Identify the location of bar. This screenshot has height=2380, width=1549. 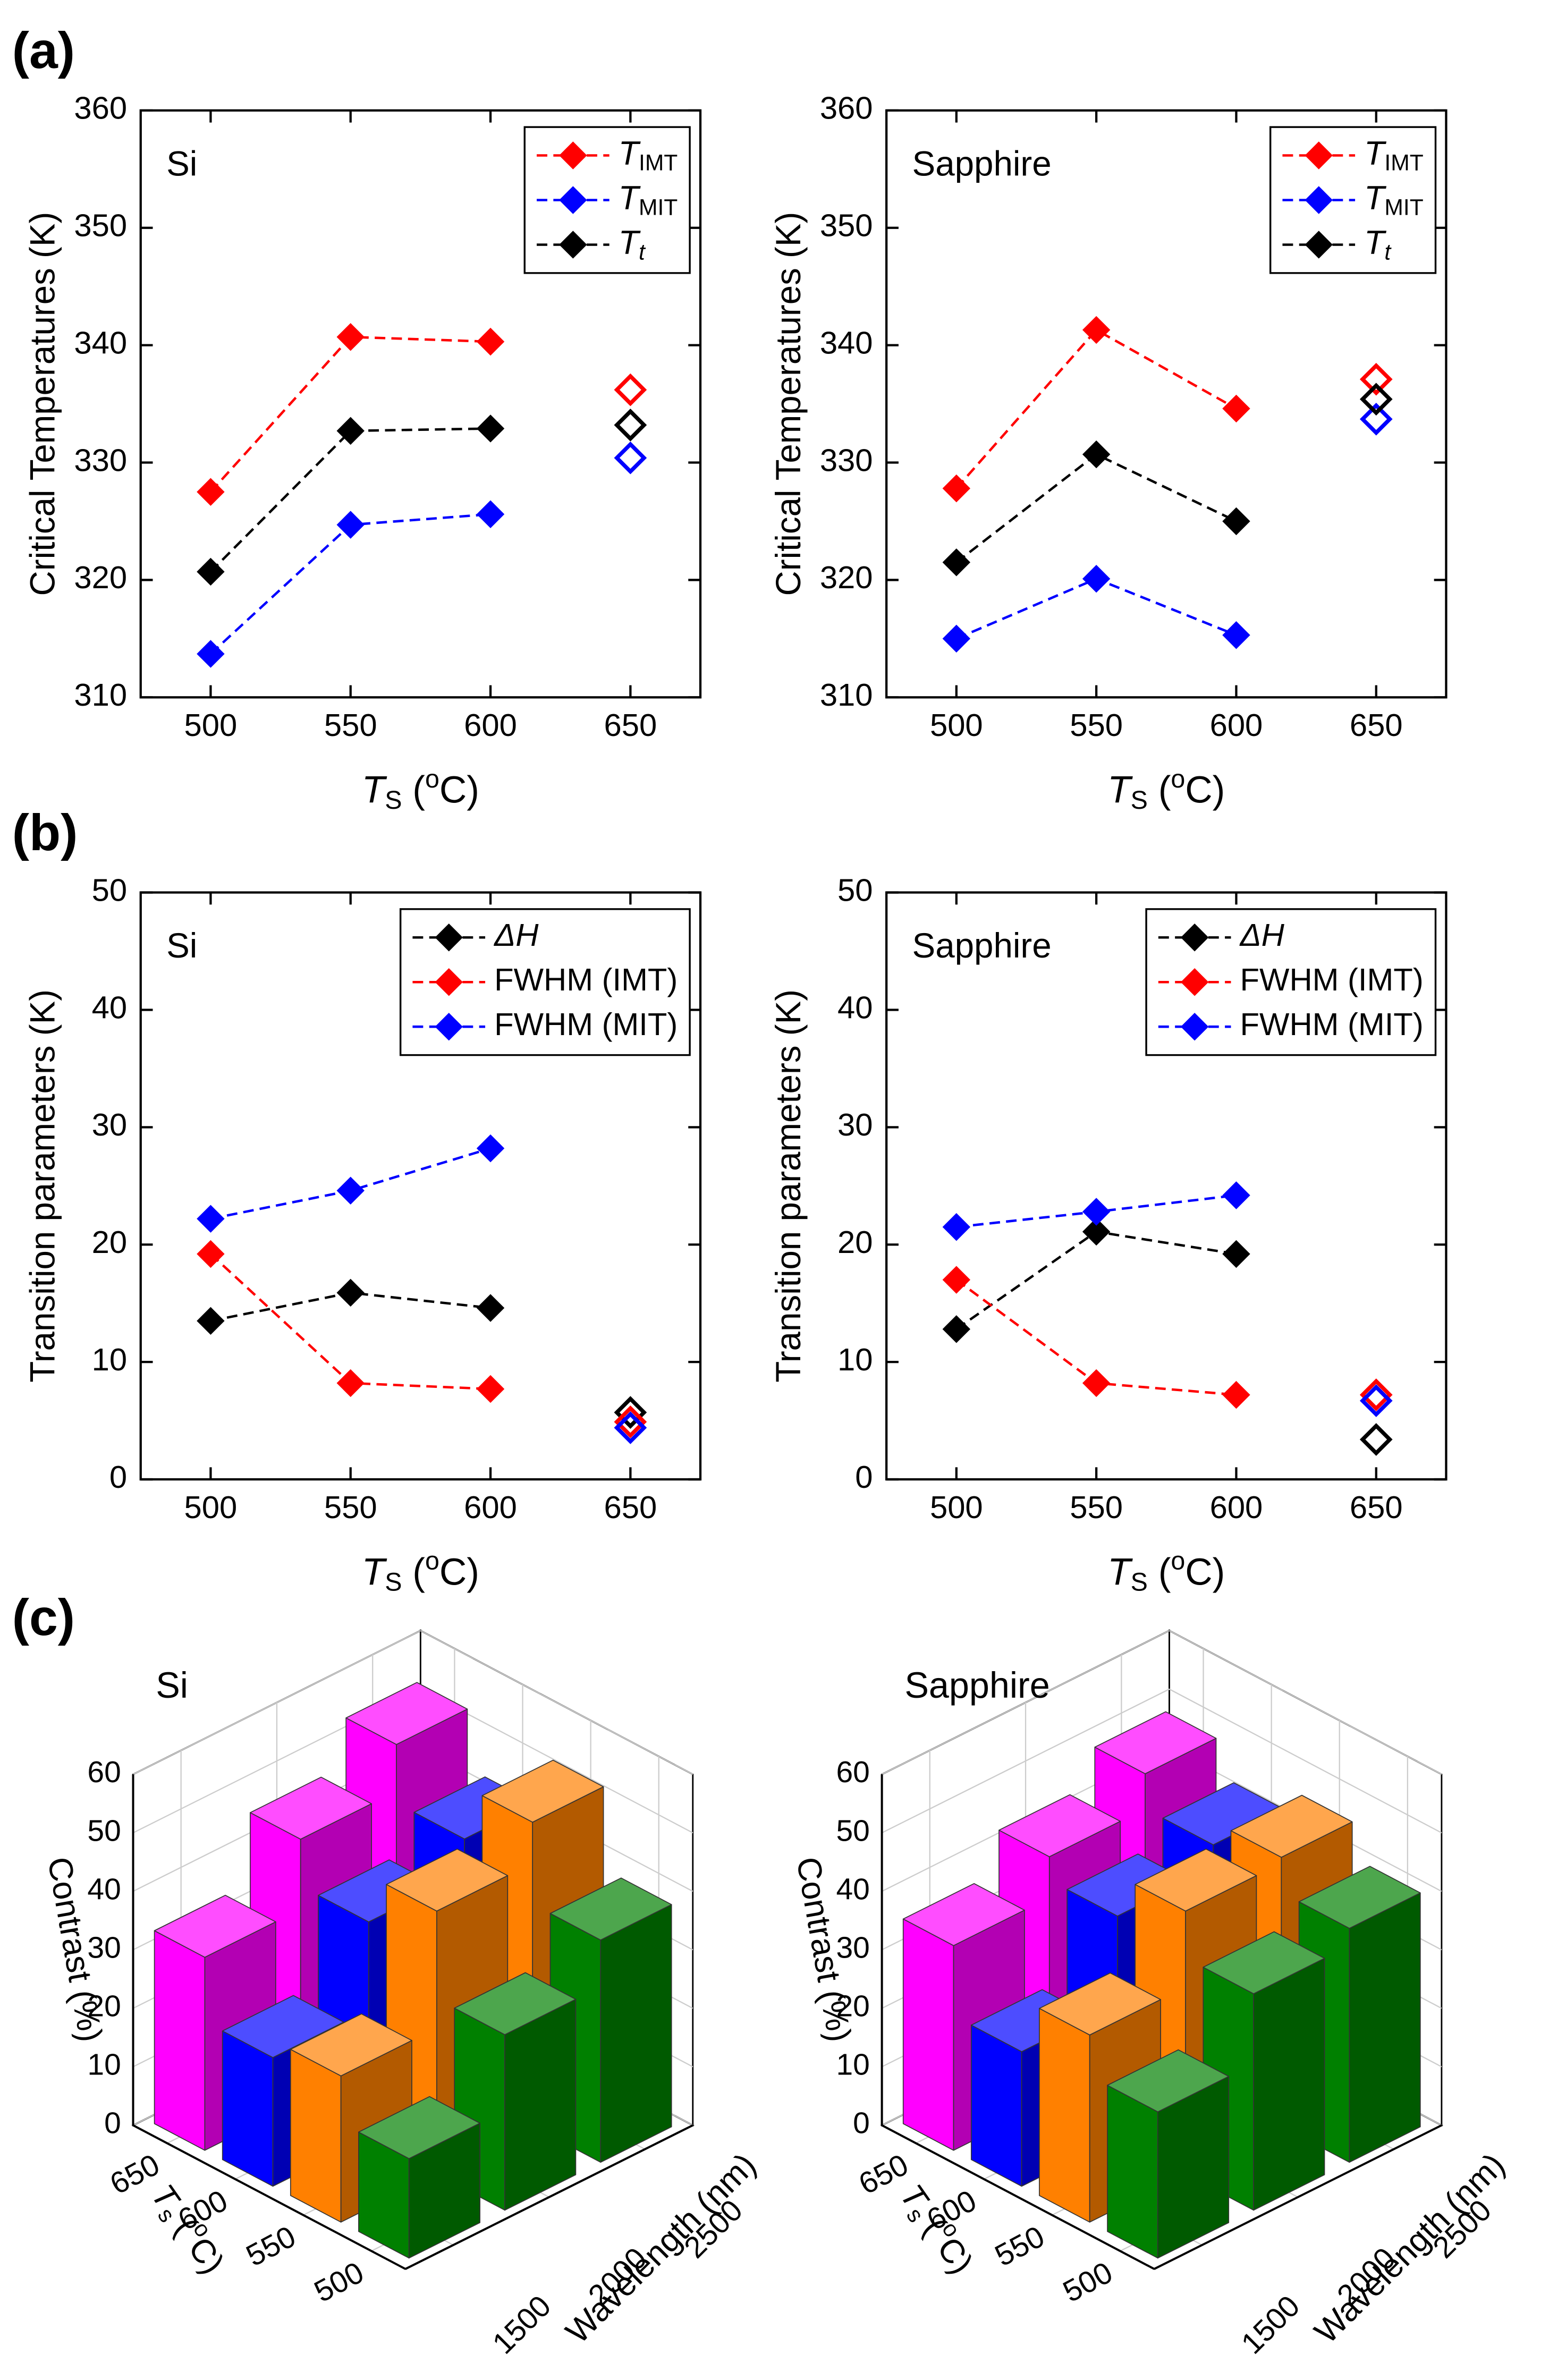
(1168, 2154).